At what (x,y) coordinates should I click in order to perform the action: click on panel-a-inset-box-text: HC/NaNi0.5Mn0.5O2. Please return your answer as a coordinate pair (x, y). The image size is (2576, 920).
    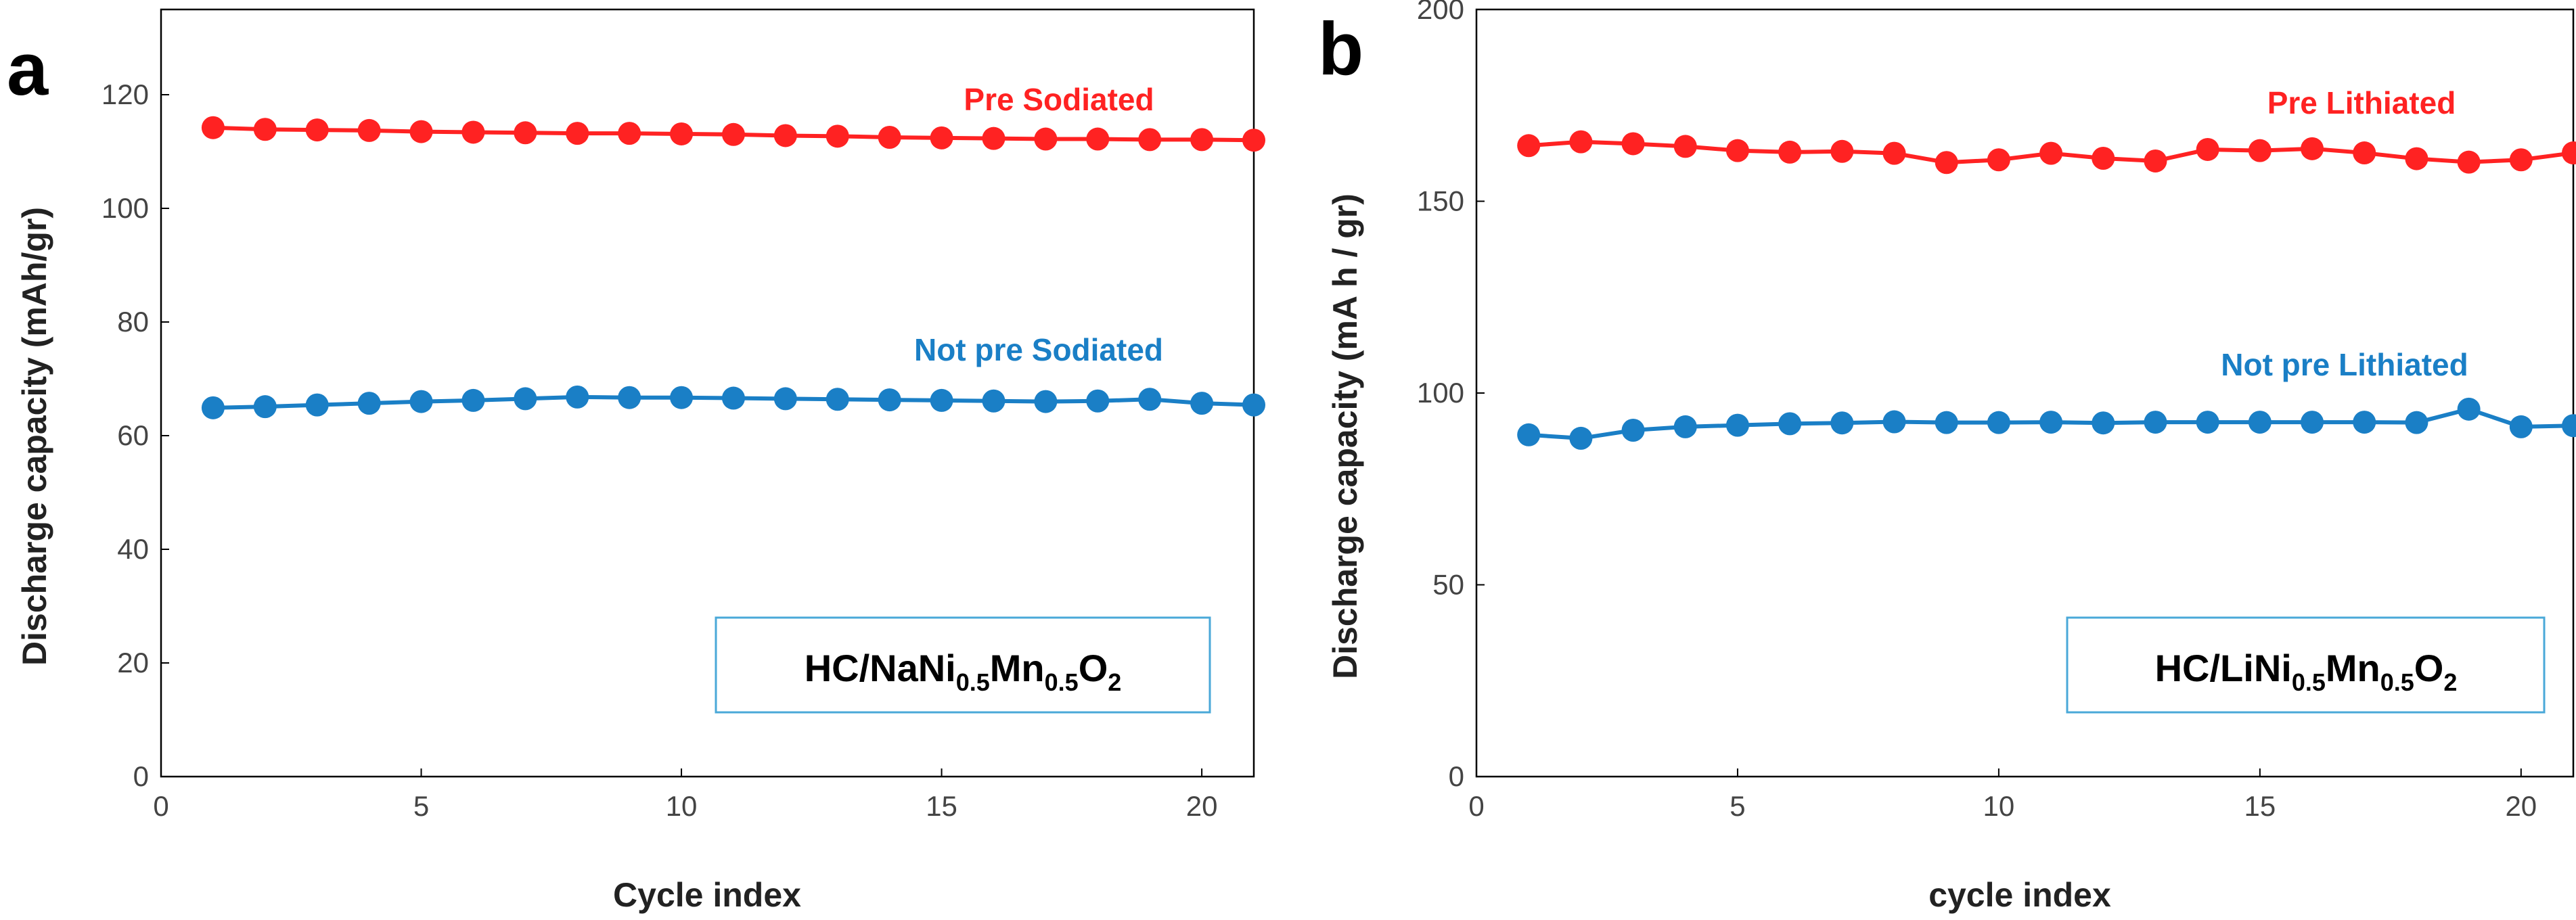
    Looking at the image, I should click on (963, 671).